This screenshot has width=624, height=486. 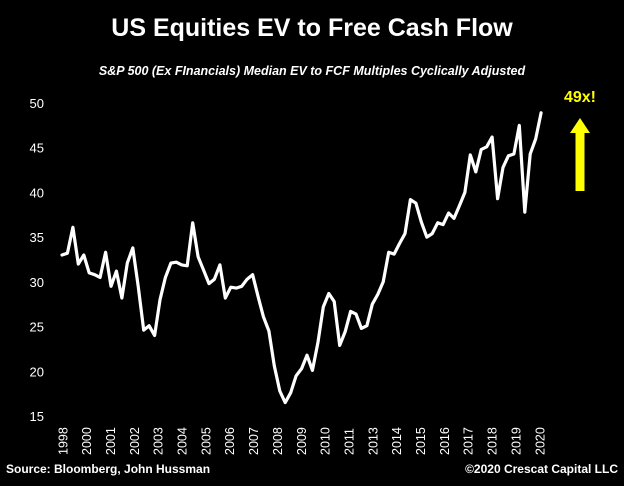 I want to click on annotation-group: 49x!, so click(x=580, y=140).